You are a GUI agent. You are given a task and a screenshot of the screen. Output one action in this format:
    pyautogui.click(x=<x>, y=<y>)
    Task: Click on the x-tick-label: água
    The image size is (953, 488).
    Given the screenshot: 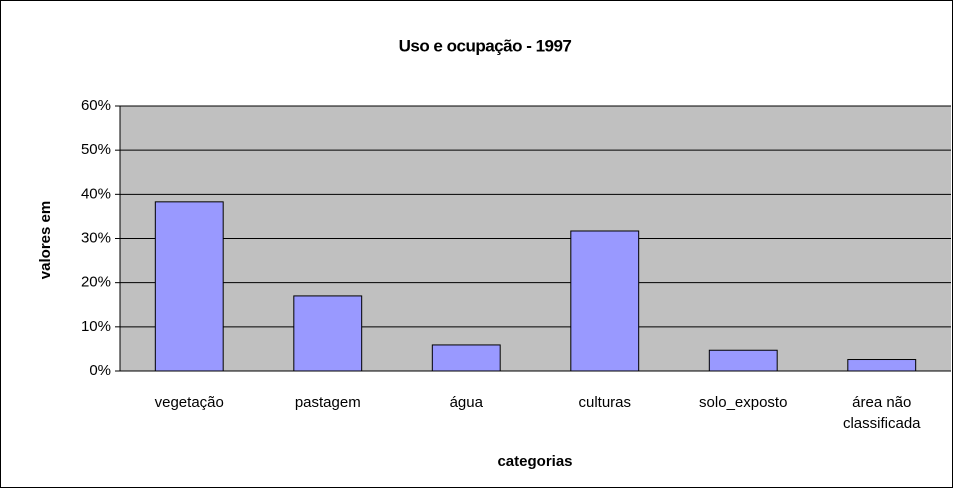 What is the action you would take?
    pyautogui.click(x=466, y=402)
    